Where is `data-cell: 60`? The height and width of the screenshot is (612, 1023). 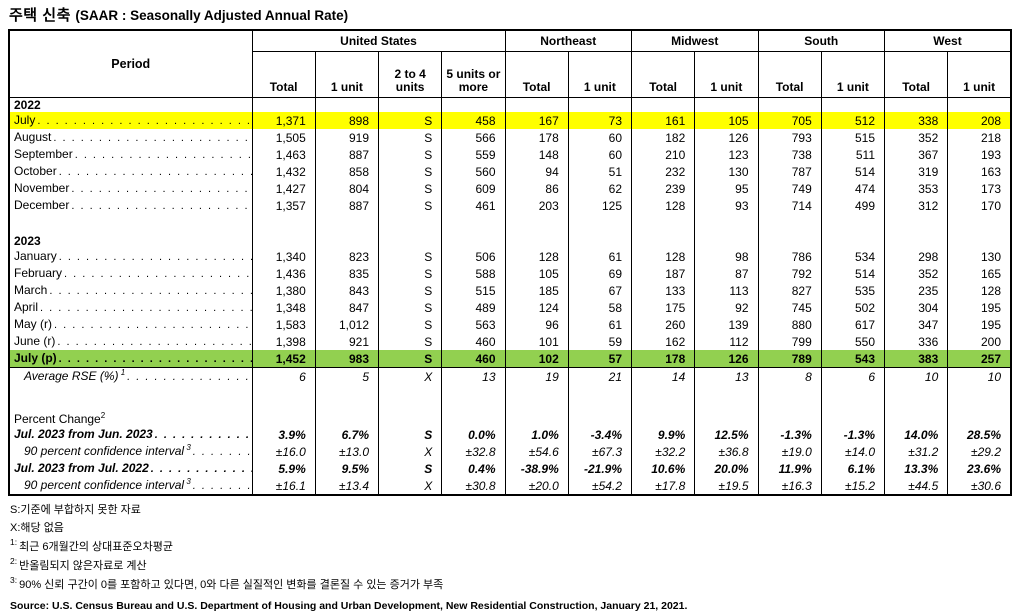 data-cell: 60 is located at coordinates (599, 137).